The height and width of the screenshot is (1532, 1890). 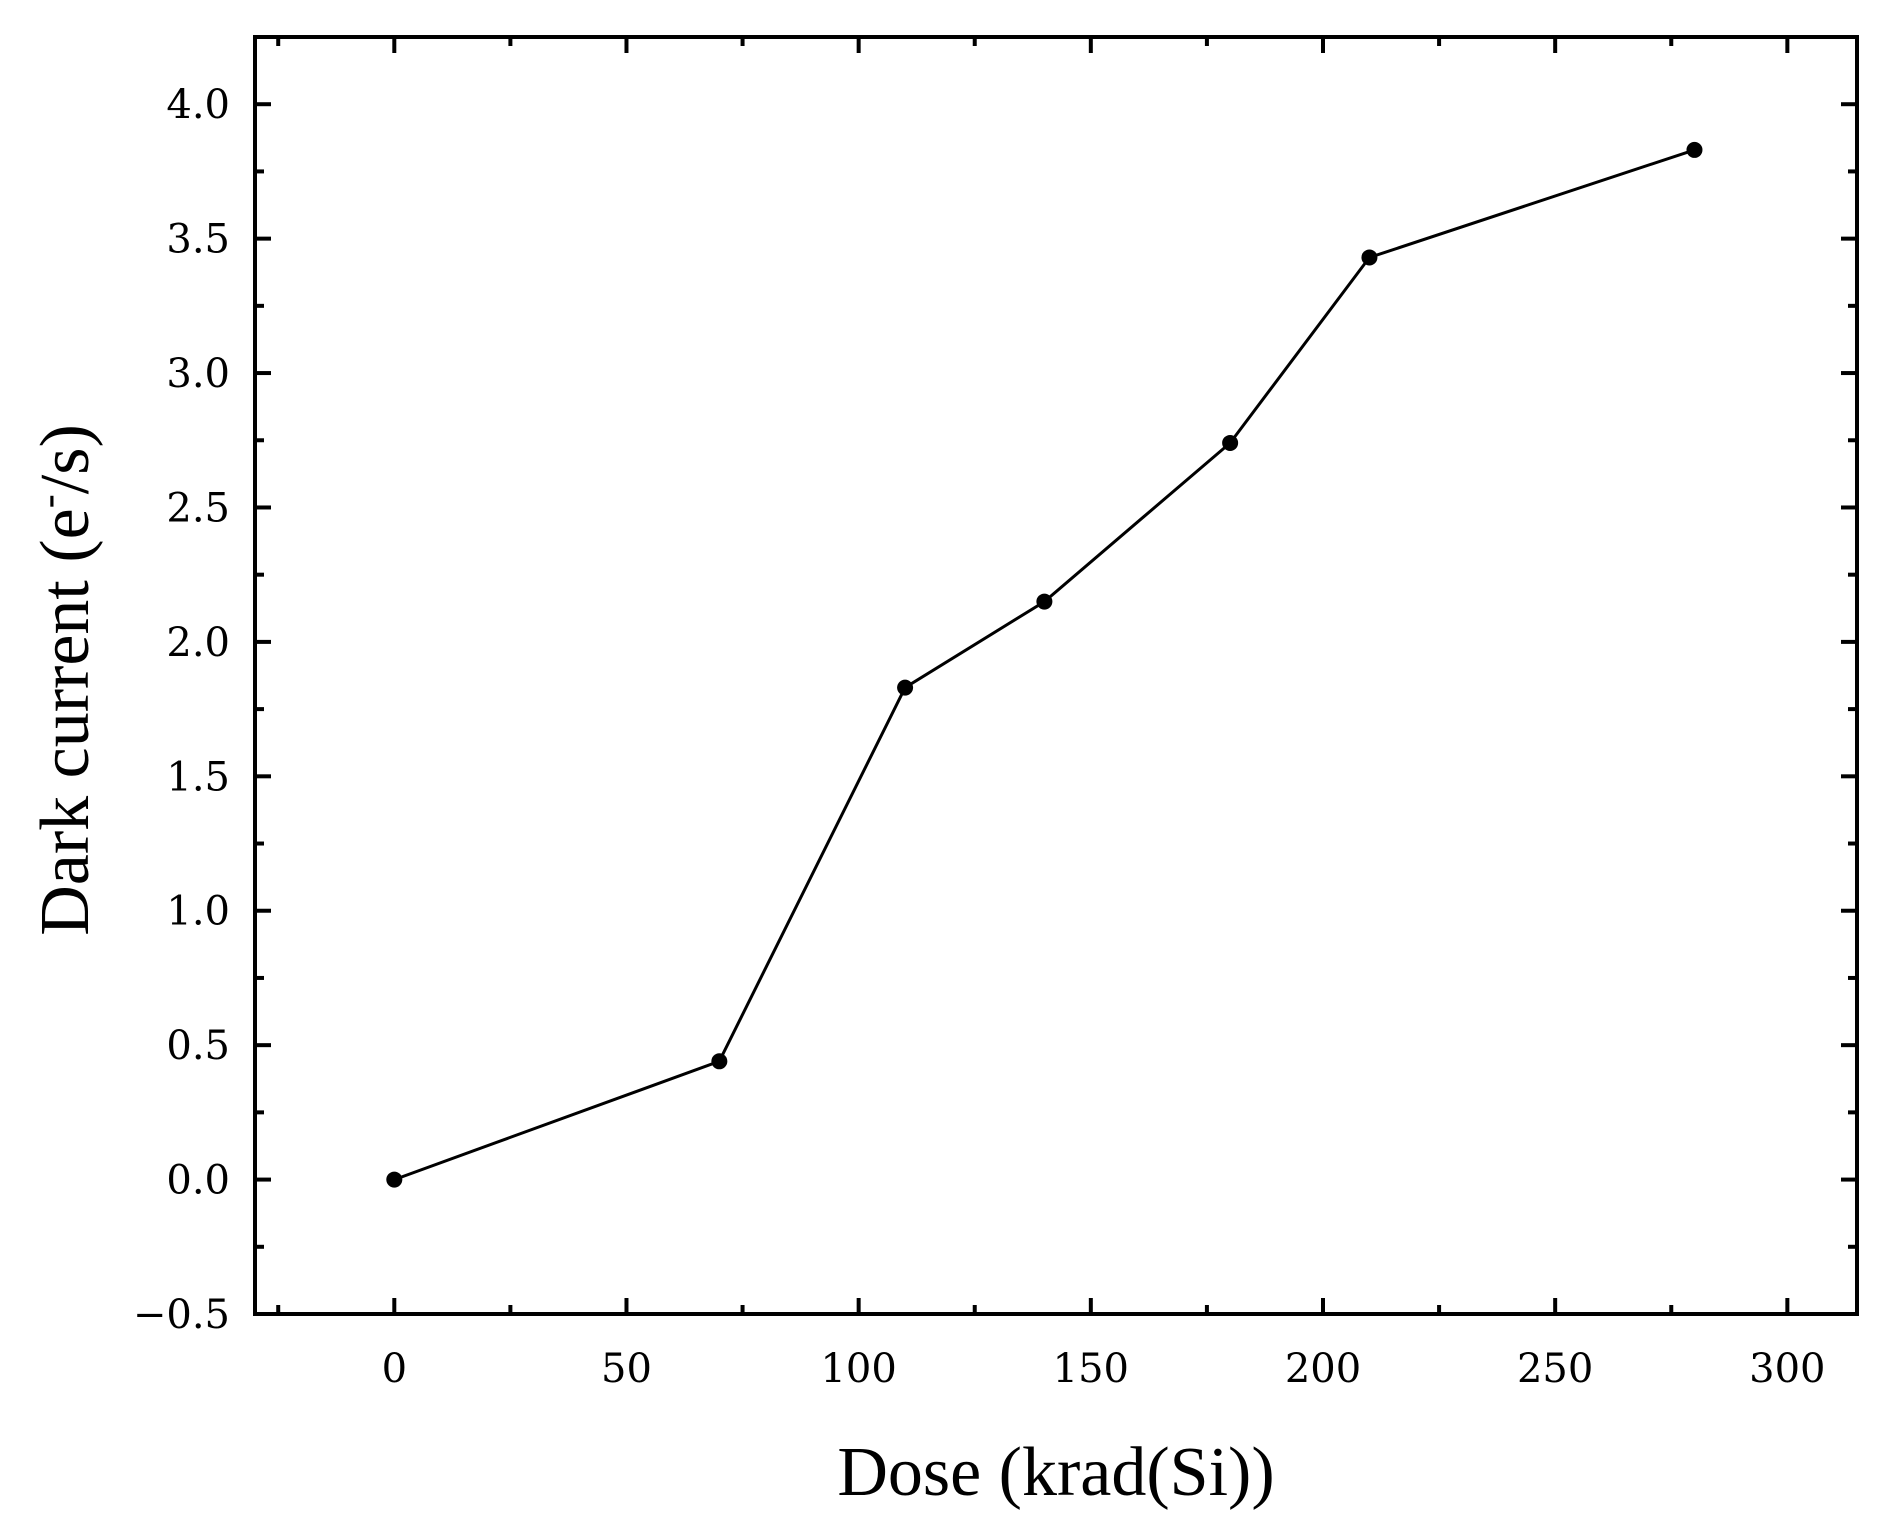 I want to click on y-tick-label: 0.5, so click(x=198, y=1046).